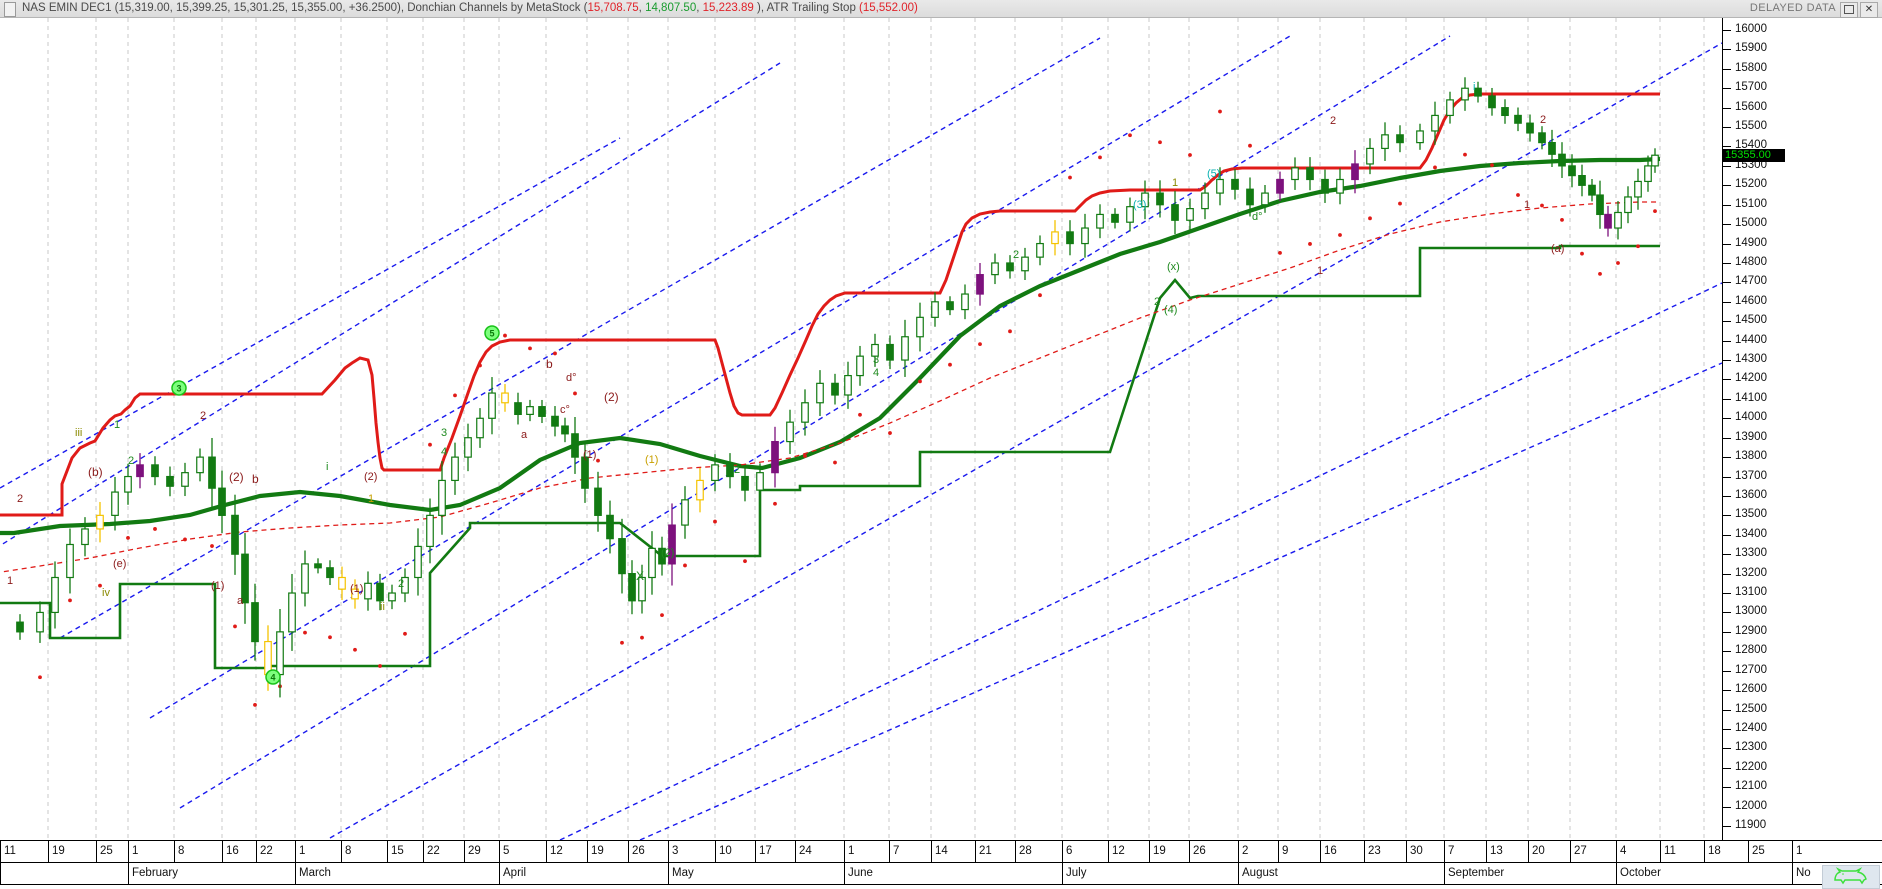 The height and width of the screenshot is (889, 1882). I want to click on price-tick-label: 13500, so click(1751, 514).